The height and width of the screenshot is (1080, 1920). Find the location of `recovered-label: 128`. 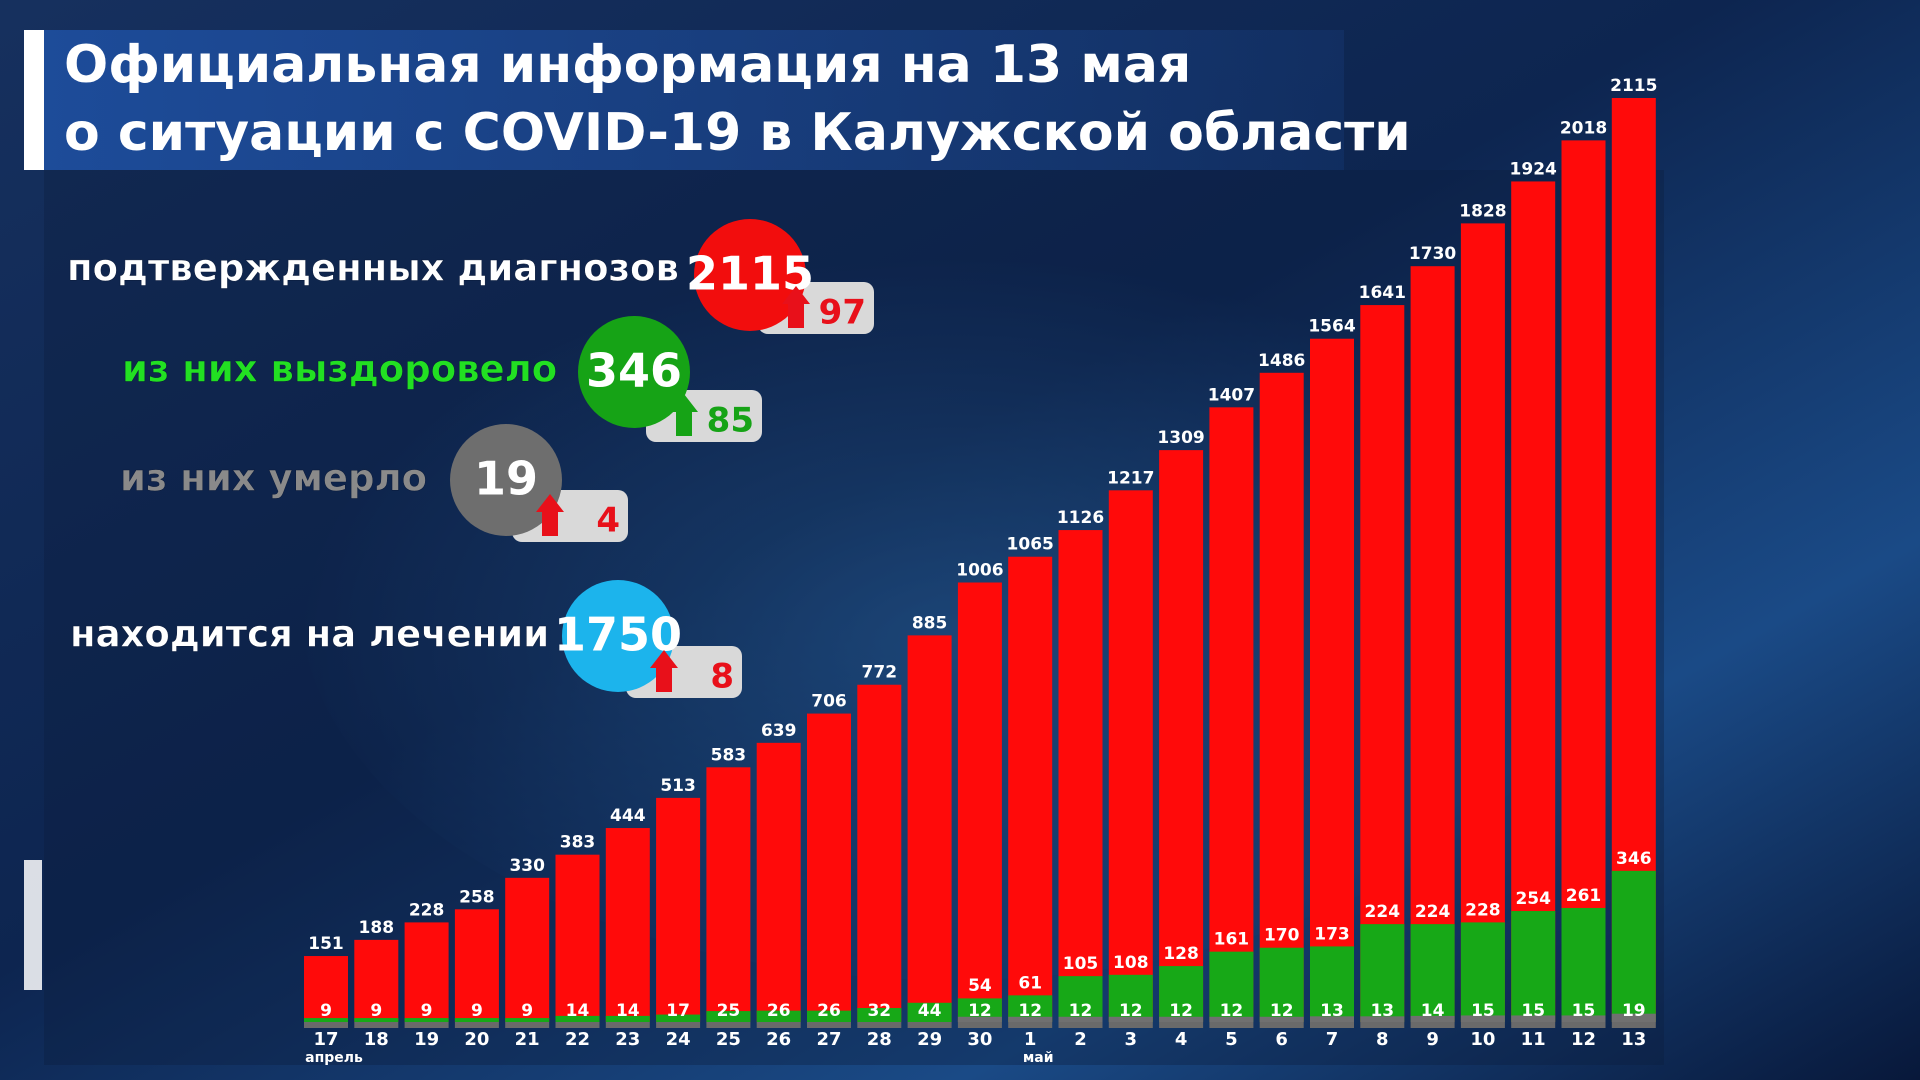

recovered-label: 128 is located at coordinates (1181, 954).